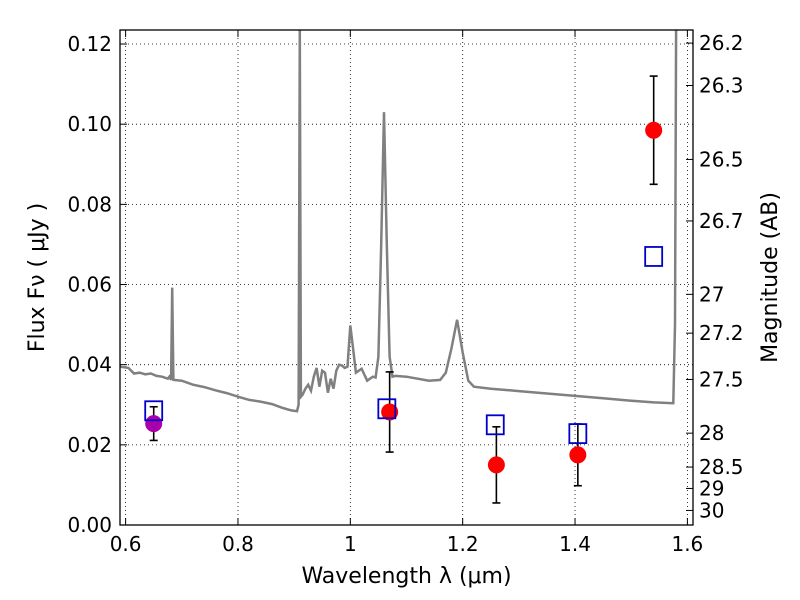  Describe the element at coordinates (721, 379) in the screenshot. I see `mag-tick-label: 27.5` at that location.